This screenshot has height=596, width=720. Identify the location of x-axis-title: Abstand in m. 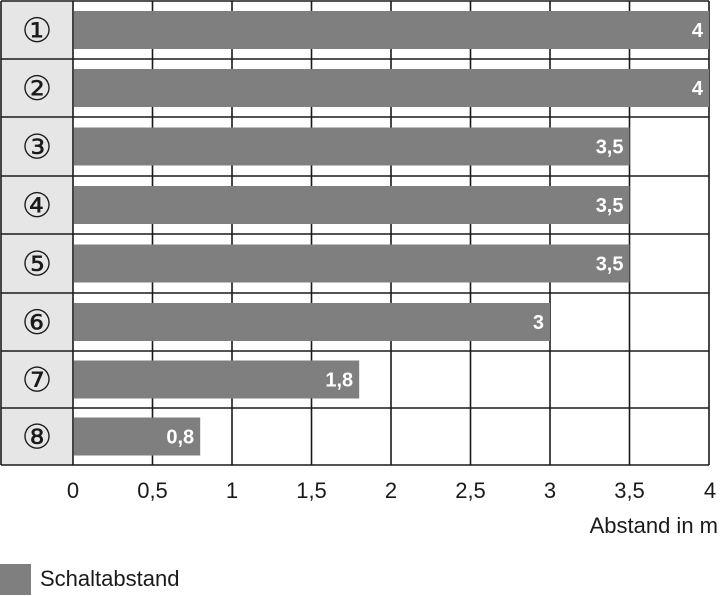
(654, 525).